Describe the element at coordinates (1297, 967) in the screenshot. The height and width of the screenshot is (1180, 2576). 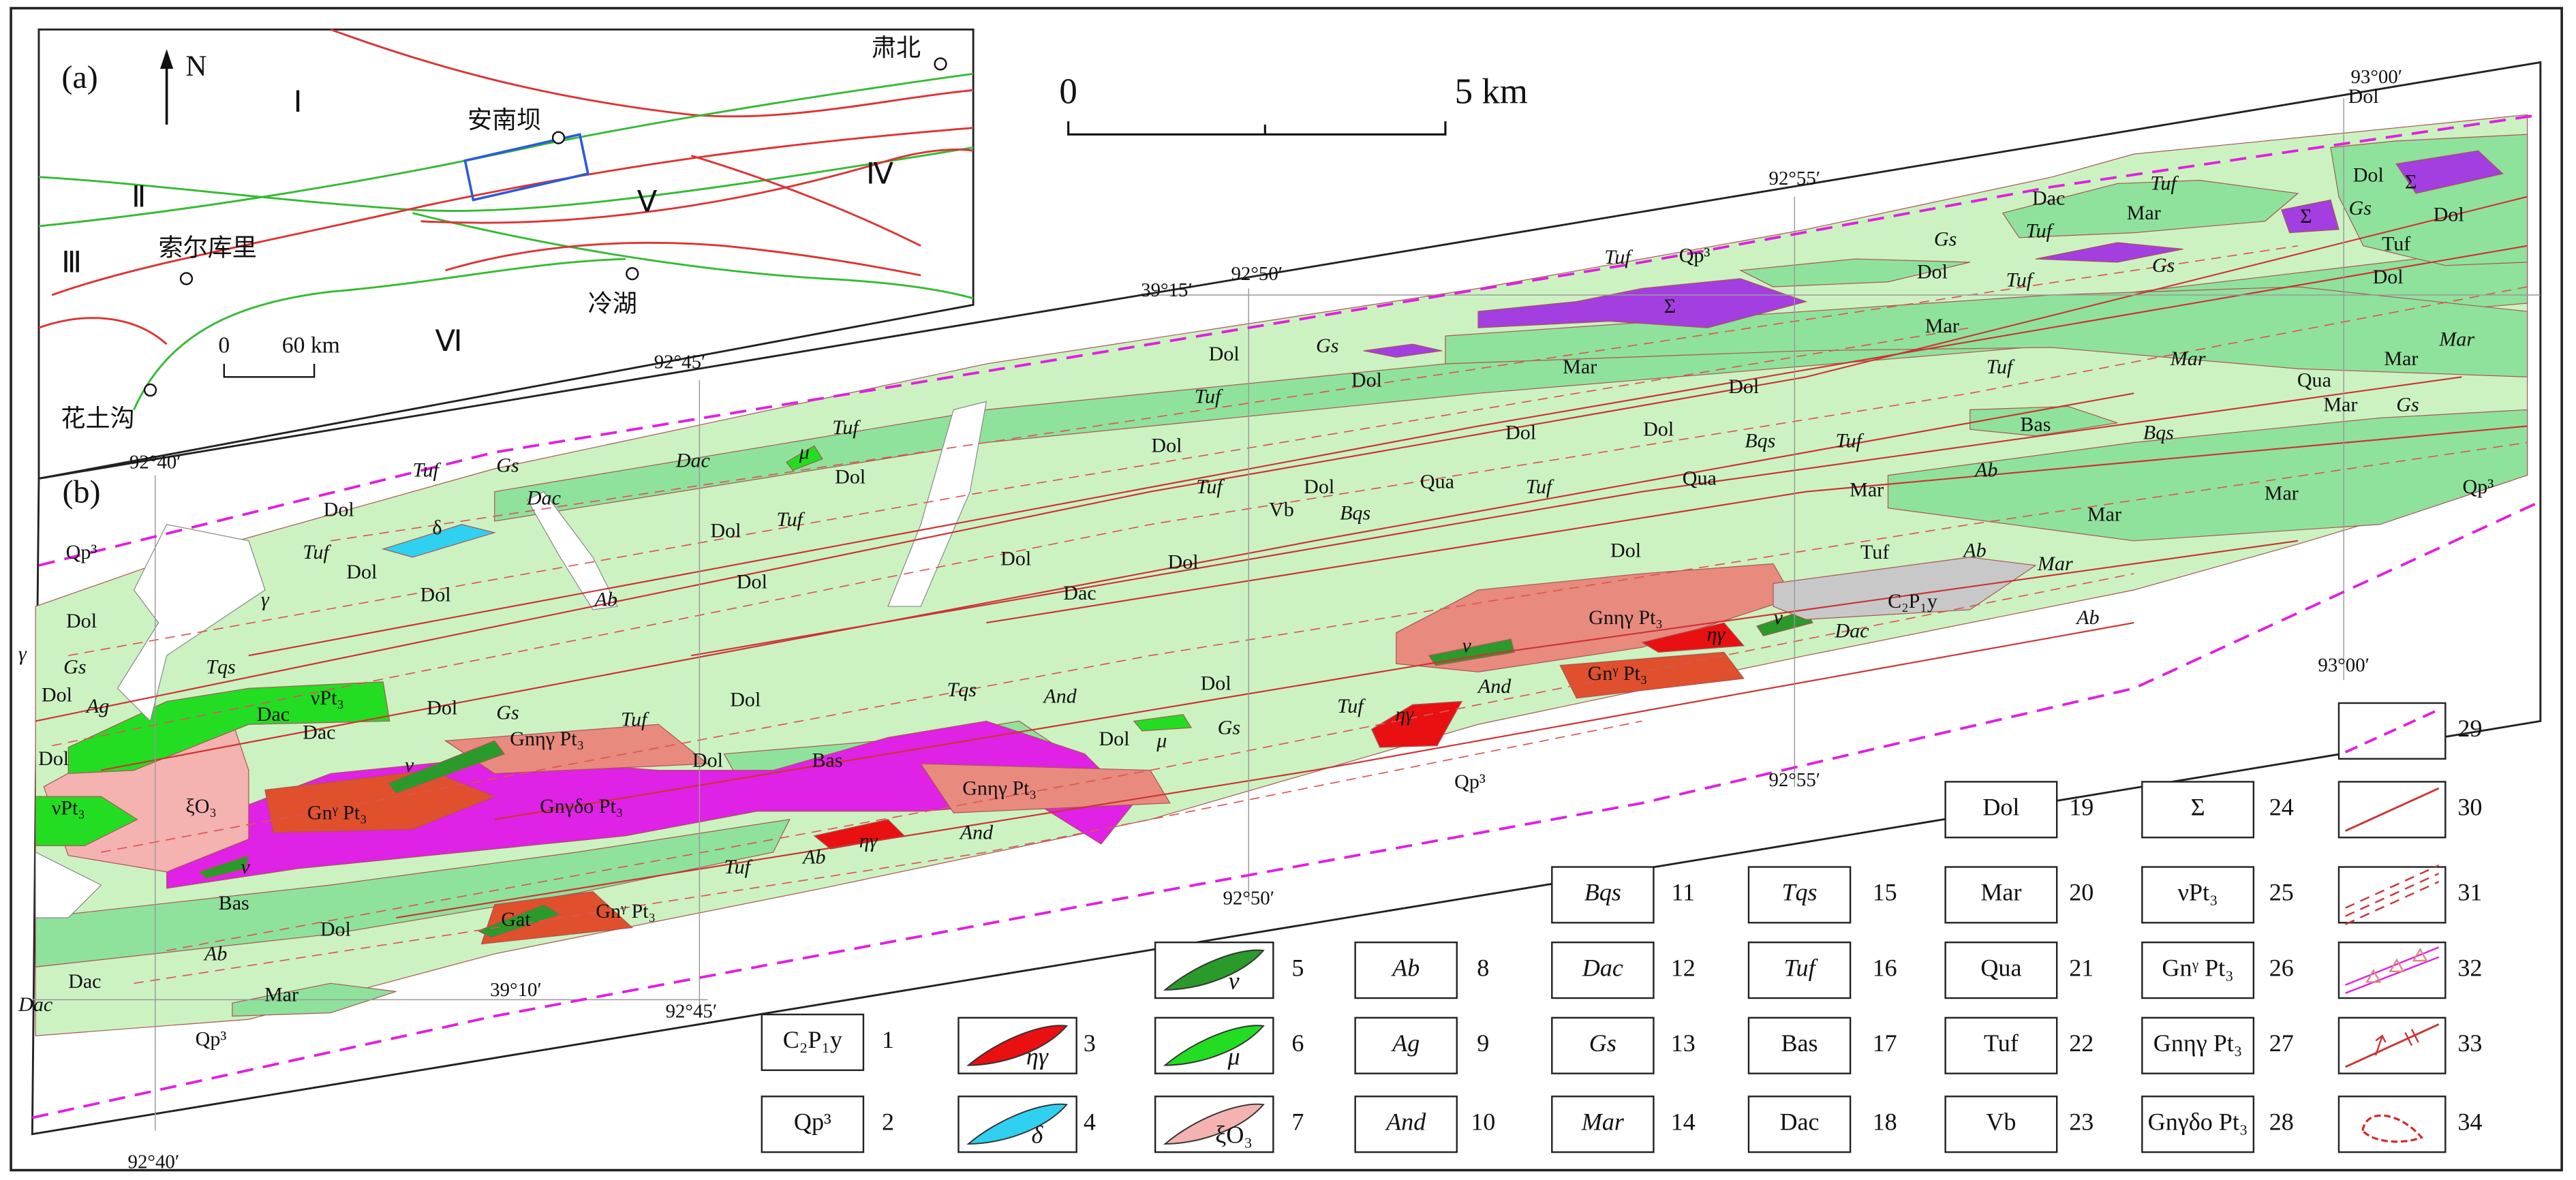
I see `legend-number: 5` at that location.